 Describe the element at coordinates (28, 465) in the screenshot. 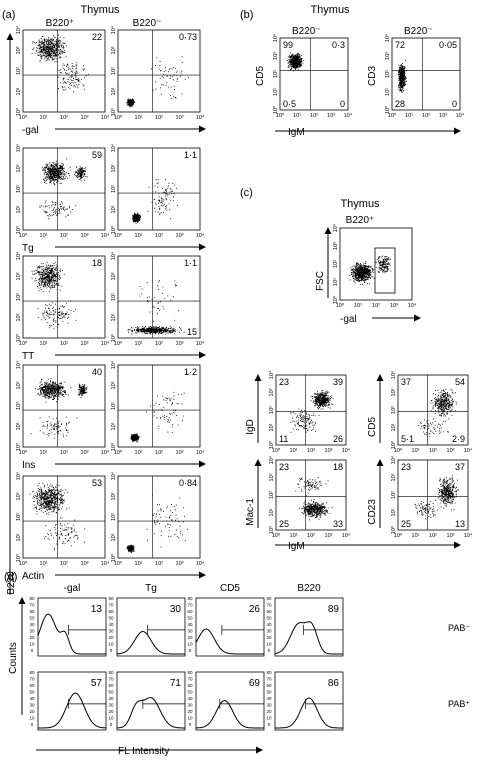

I see `x-axis-label: Ins` at that location.